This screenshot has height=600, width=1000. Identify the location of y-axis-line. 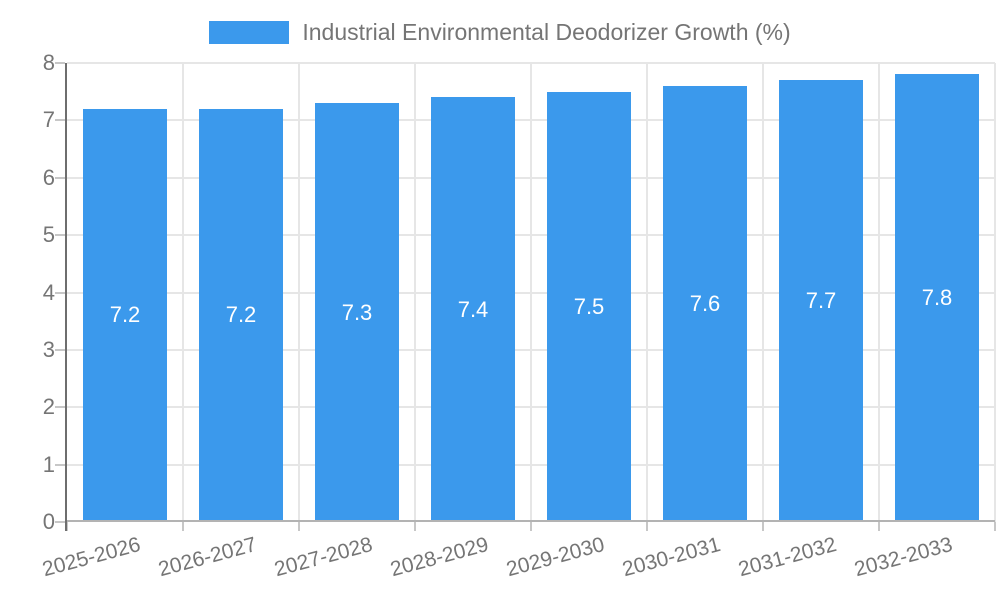
(66, 297).